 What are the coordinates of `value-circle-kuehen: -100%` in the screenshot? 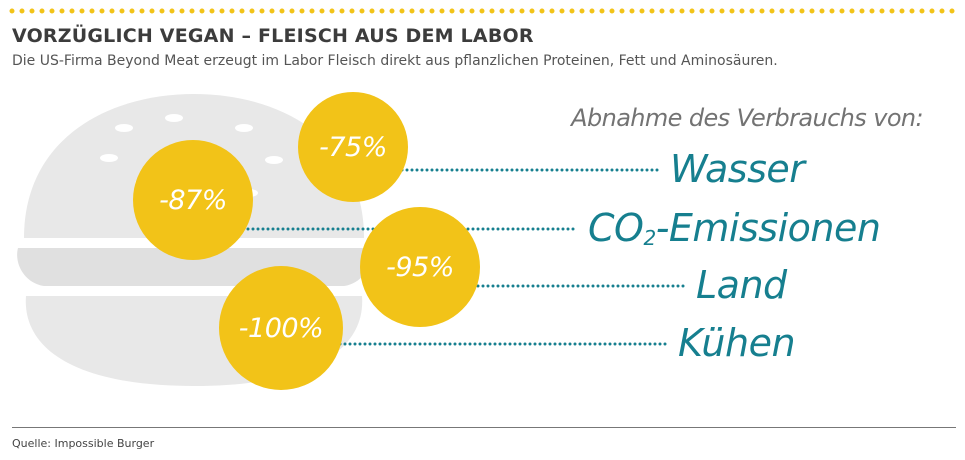 It's located at (281, 328).